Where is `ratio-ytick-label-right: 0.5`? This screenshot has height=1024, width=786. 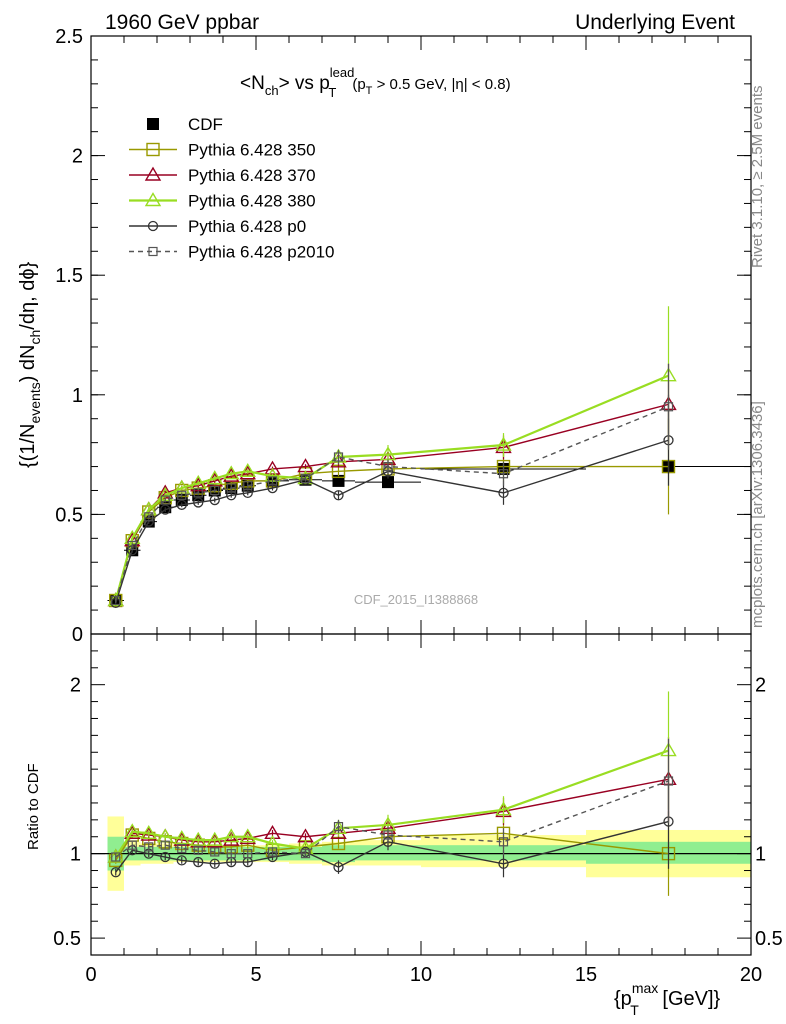 ratio-ytick-label-right: 0.5 is located at coordinates (769, 939).